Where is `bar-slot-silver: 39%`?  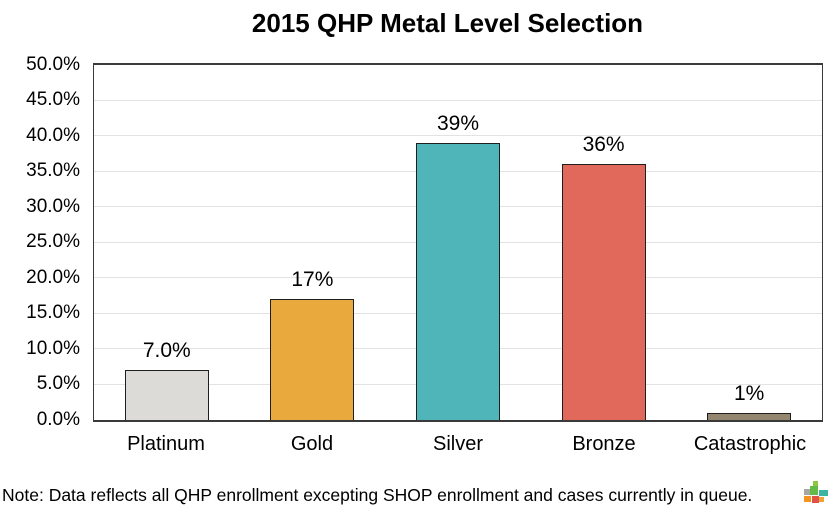
bar-slot-silver: 39% is located at coordinates (458, 242).